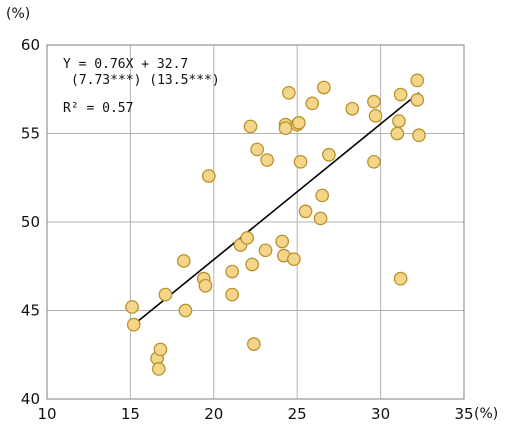 This screenshot has width=514, height=429. What do you see at coordinates (130, 414) in the screenshot?
I see `x-tick-label: 15` at bounding box center [130, 414].